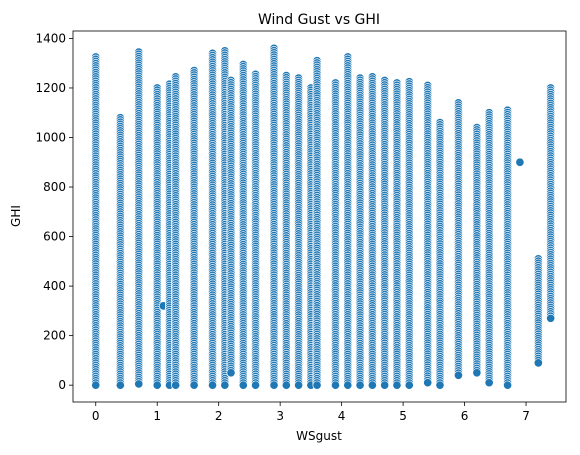 The width and height of the screenshot is (580, 455). What do you see at coordinates (50, 137) in the screenshot?
I see `y-tick-label: 1000` at bounding box center [50, 137].